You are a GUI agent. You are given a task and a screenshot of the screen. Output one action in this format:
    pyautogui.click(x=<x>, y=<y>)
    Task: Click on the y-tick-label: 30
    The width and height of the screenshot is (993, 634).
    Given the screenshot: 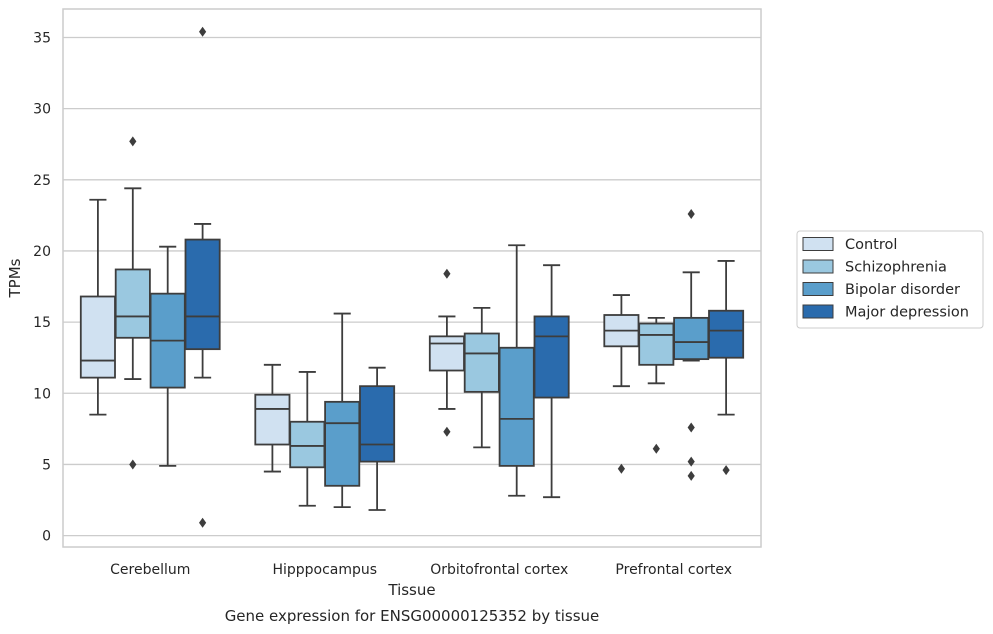 What is the action you would take?
    pyautogui.click(x=42, y=110)
    